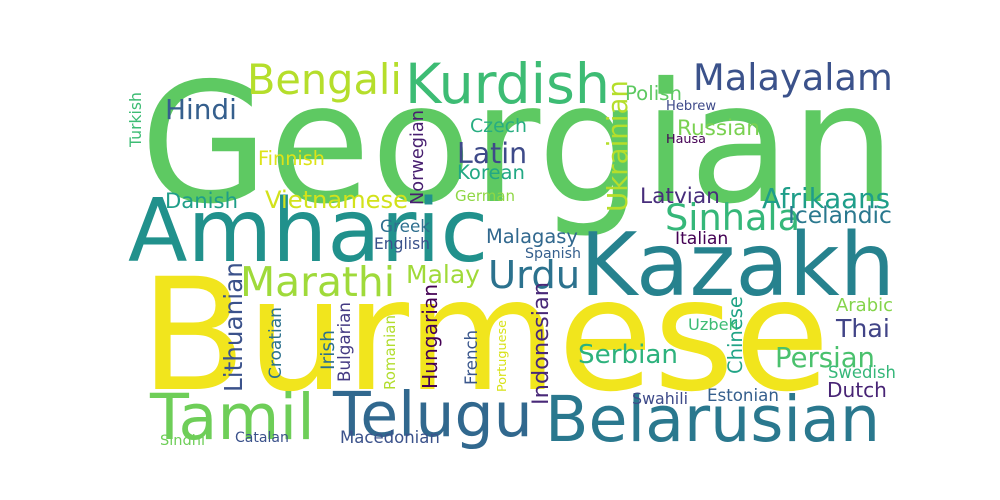 The height and width of the screenshot is (500, 1000). I want to click on word-icelandic: Icelandic, so click(840, 215).